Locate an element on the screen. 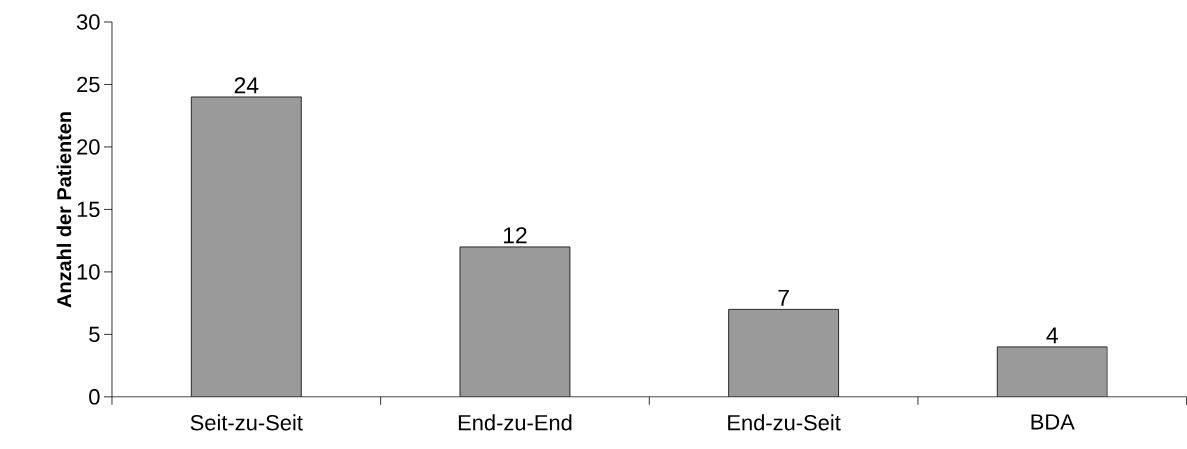 The height and width of the screenshot is (449, 1187). data-label: 24 is located at coordinates (246, 85).